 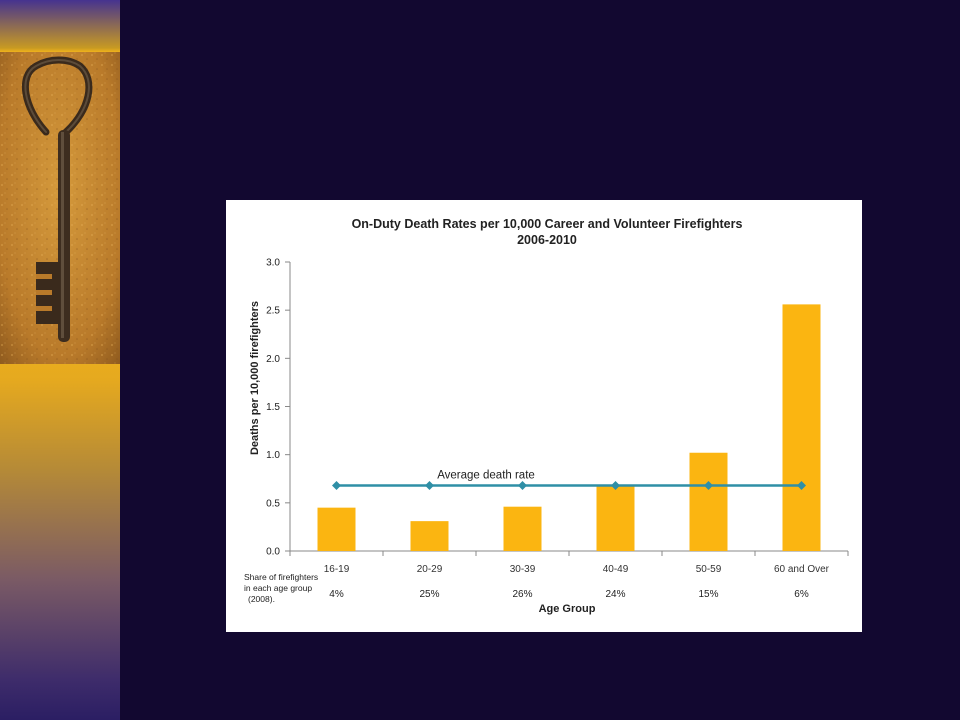 What do you see at coordinates (273, 503) in the screenshot?
I see `y-tick-label: 0.5` at bounding box center [273, 503].